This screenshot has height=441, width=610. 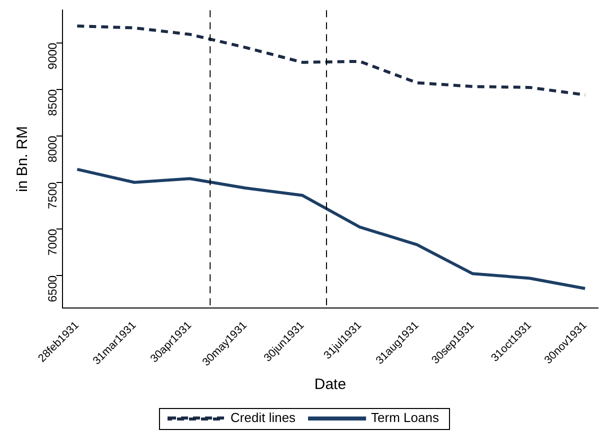 I want to click on x-axis-title: Date, so click(x=330, y=385).